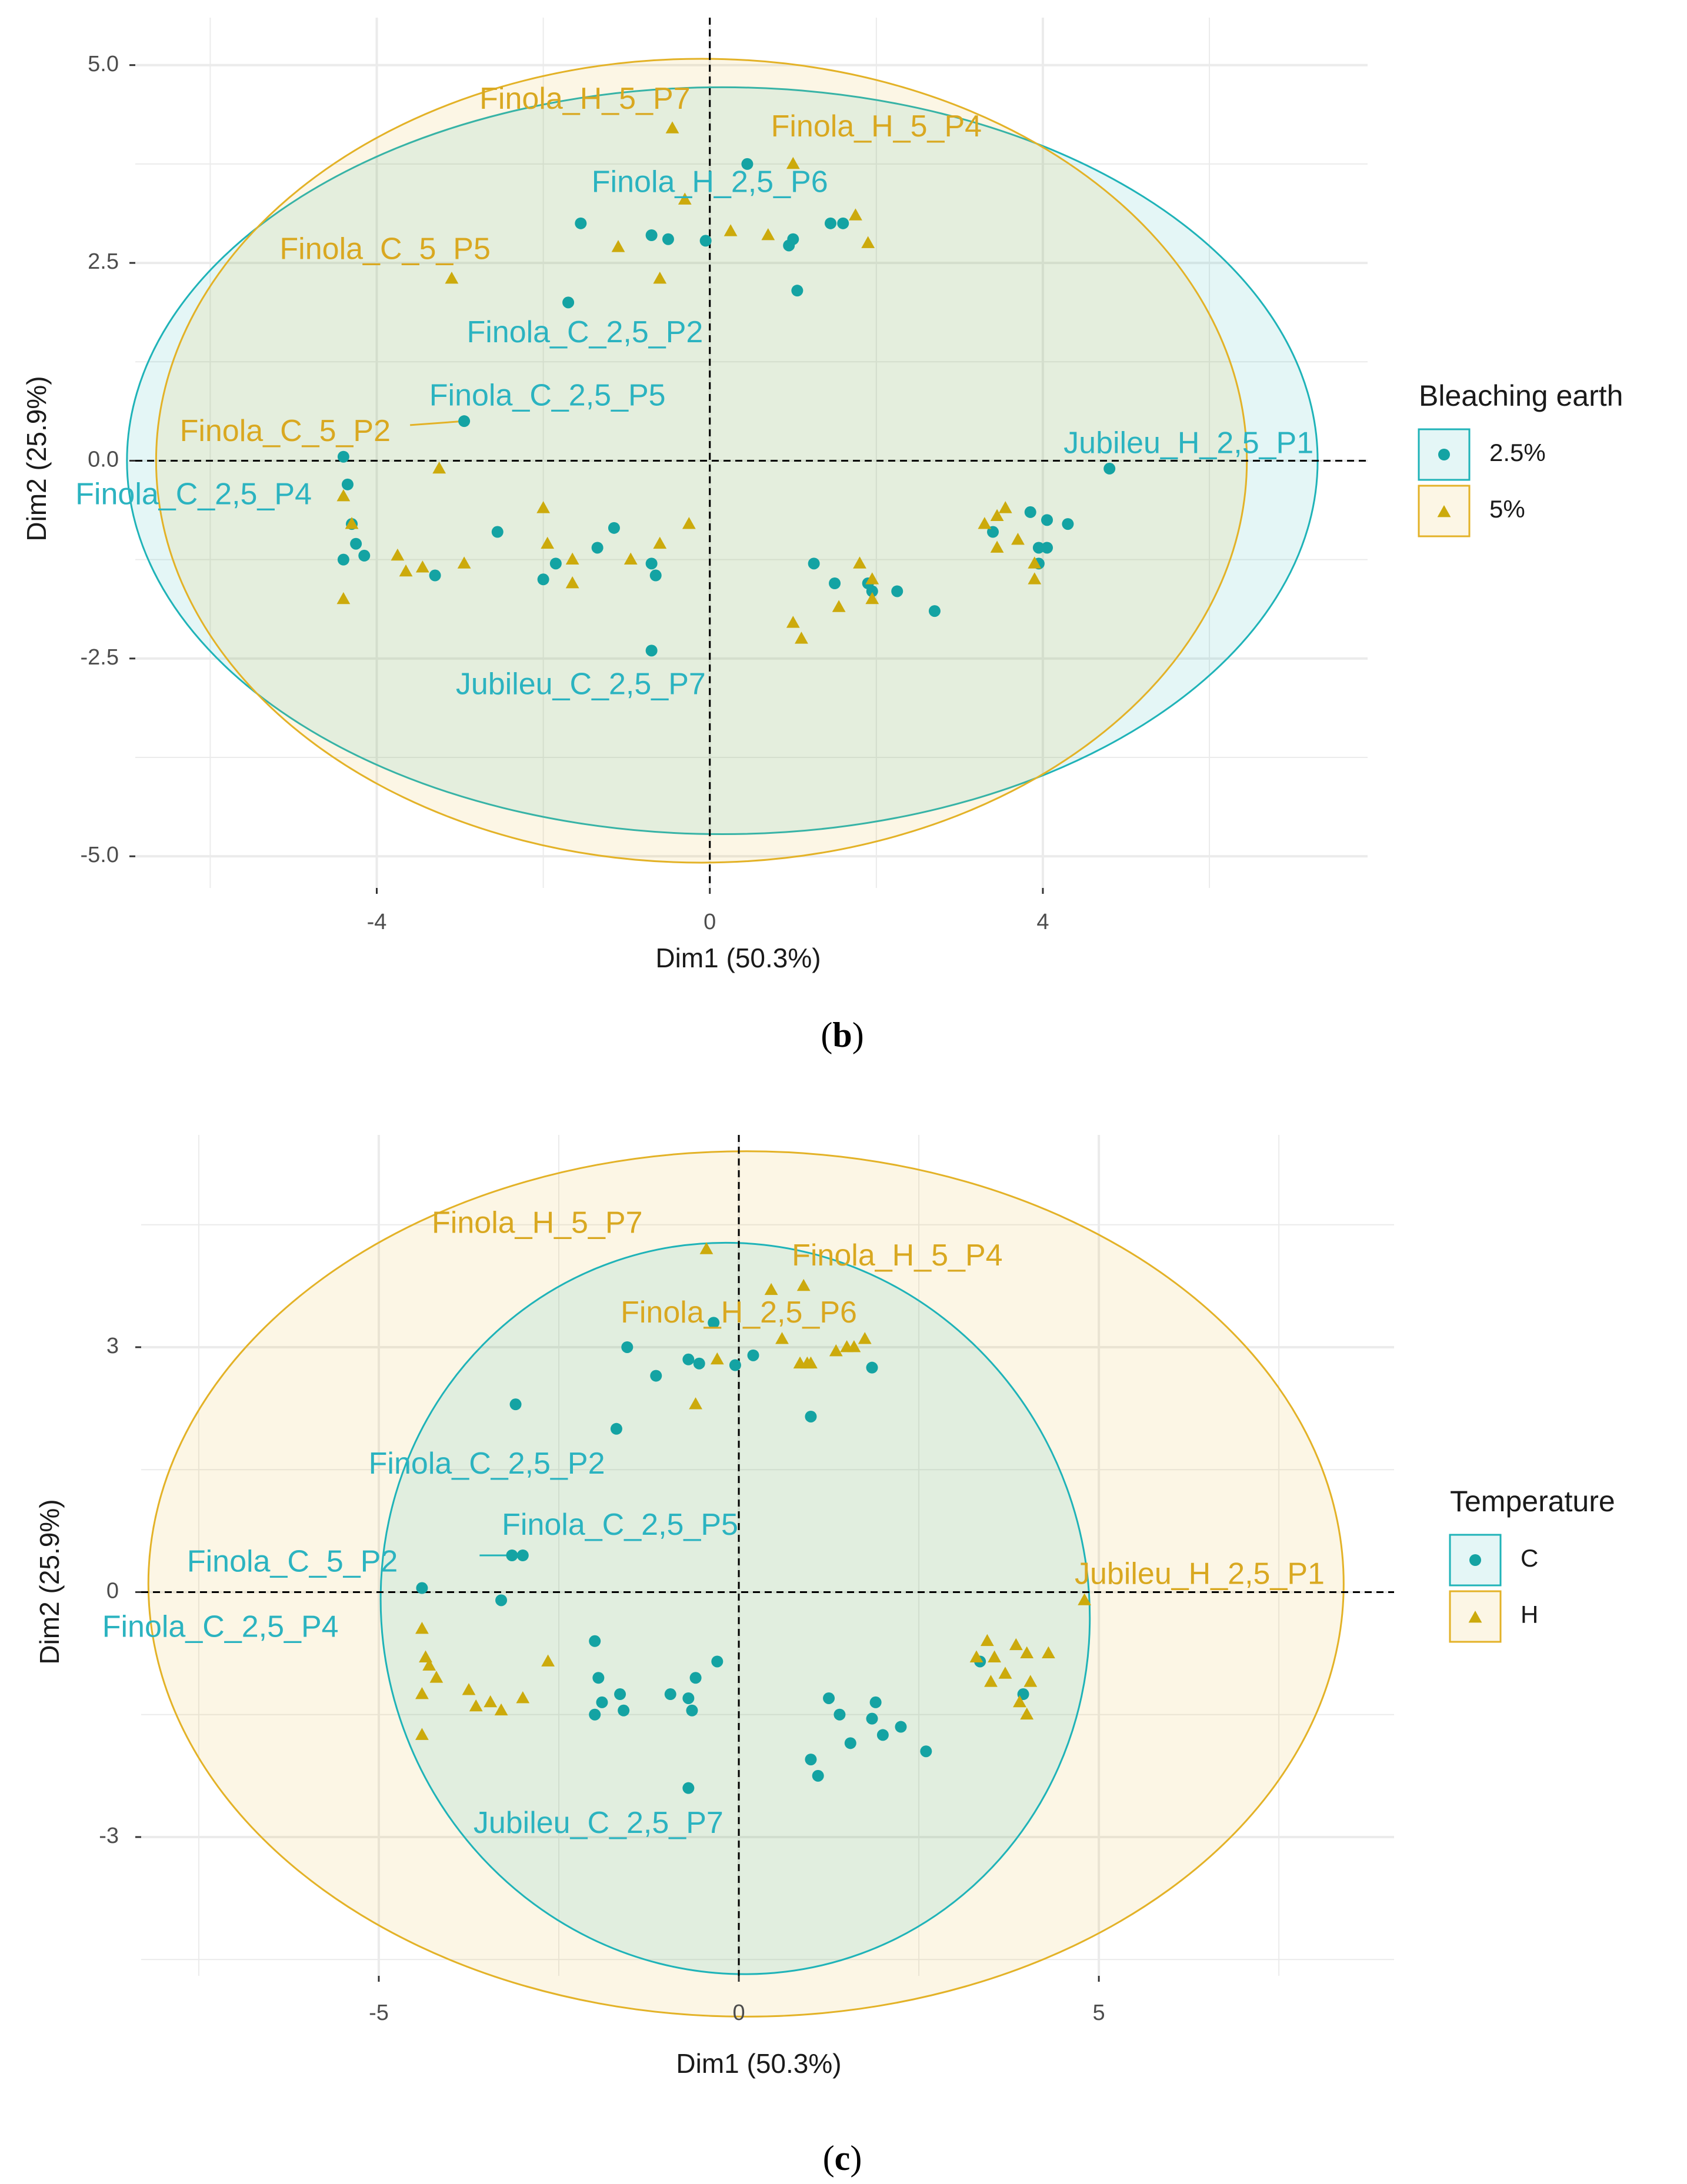  What do you see at coordinates (112, 1346) in the screenshot?
I see `y-tick-label: 3` at bounding box center [112, 1346].